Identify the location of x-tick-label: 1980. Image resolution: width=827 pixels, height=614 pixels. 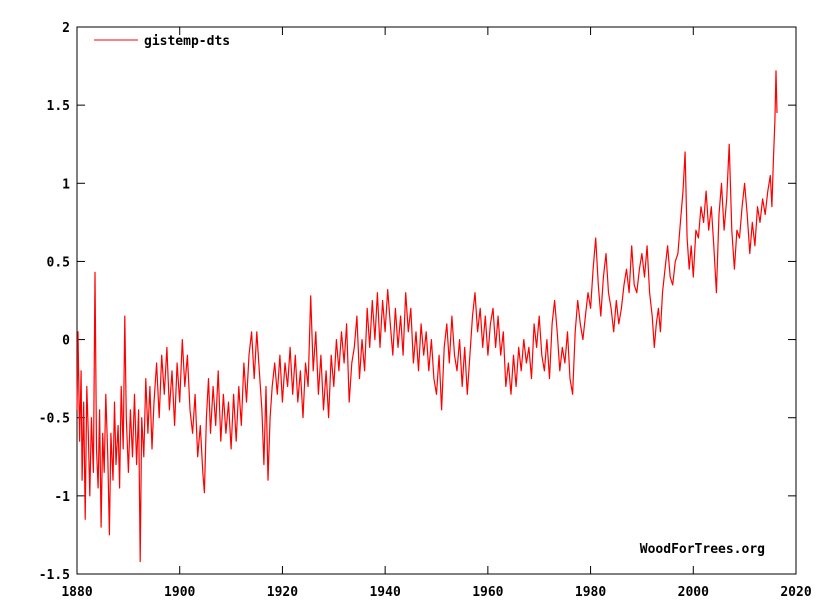
(590, 592).